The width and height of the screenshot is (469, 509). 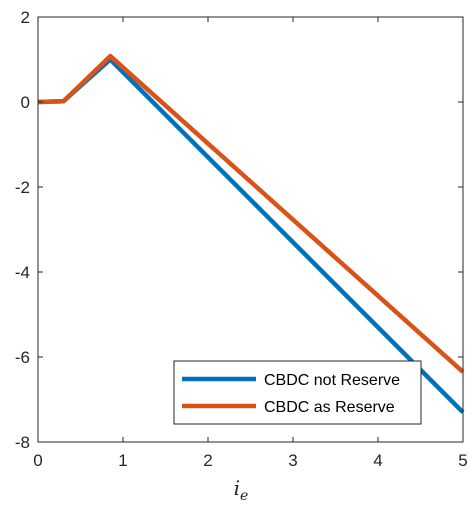 I want to click on y-tick-label: -8, so click(x=22, y=442).